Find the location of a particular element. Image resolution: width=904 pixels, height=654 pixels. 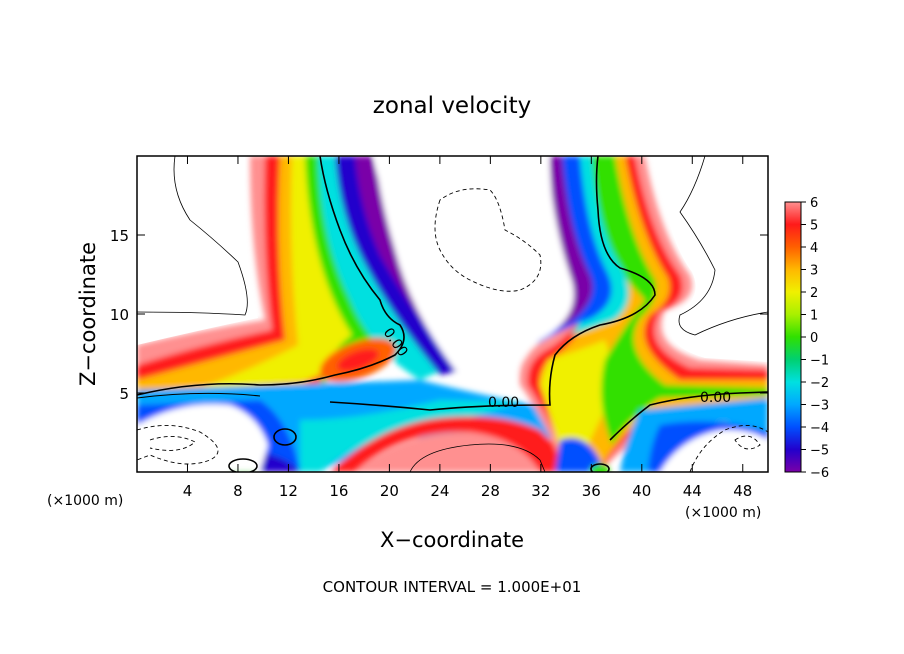

left-plume-yellow is located at coordinates (295, 272).